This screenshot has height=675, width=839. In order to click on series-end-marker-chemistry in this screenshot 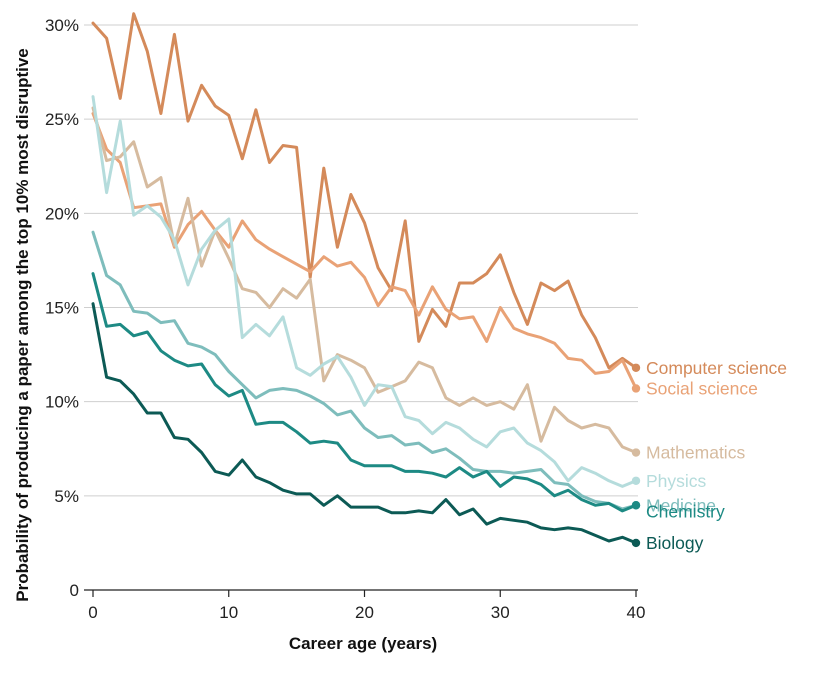, I will do `click(636, 505)`.